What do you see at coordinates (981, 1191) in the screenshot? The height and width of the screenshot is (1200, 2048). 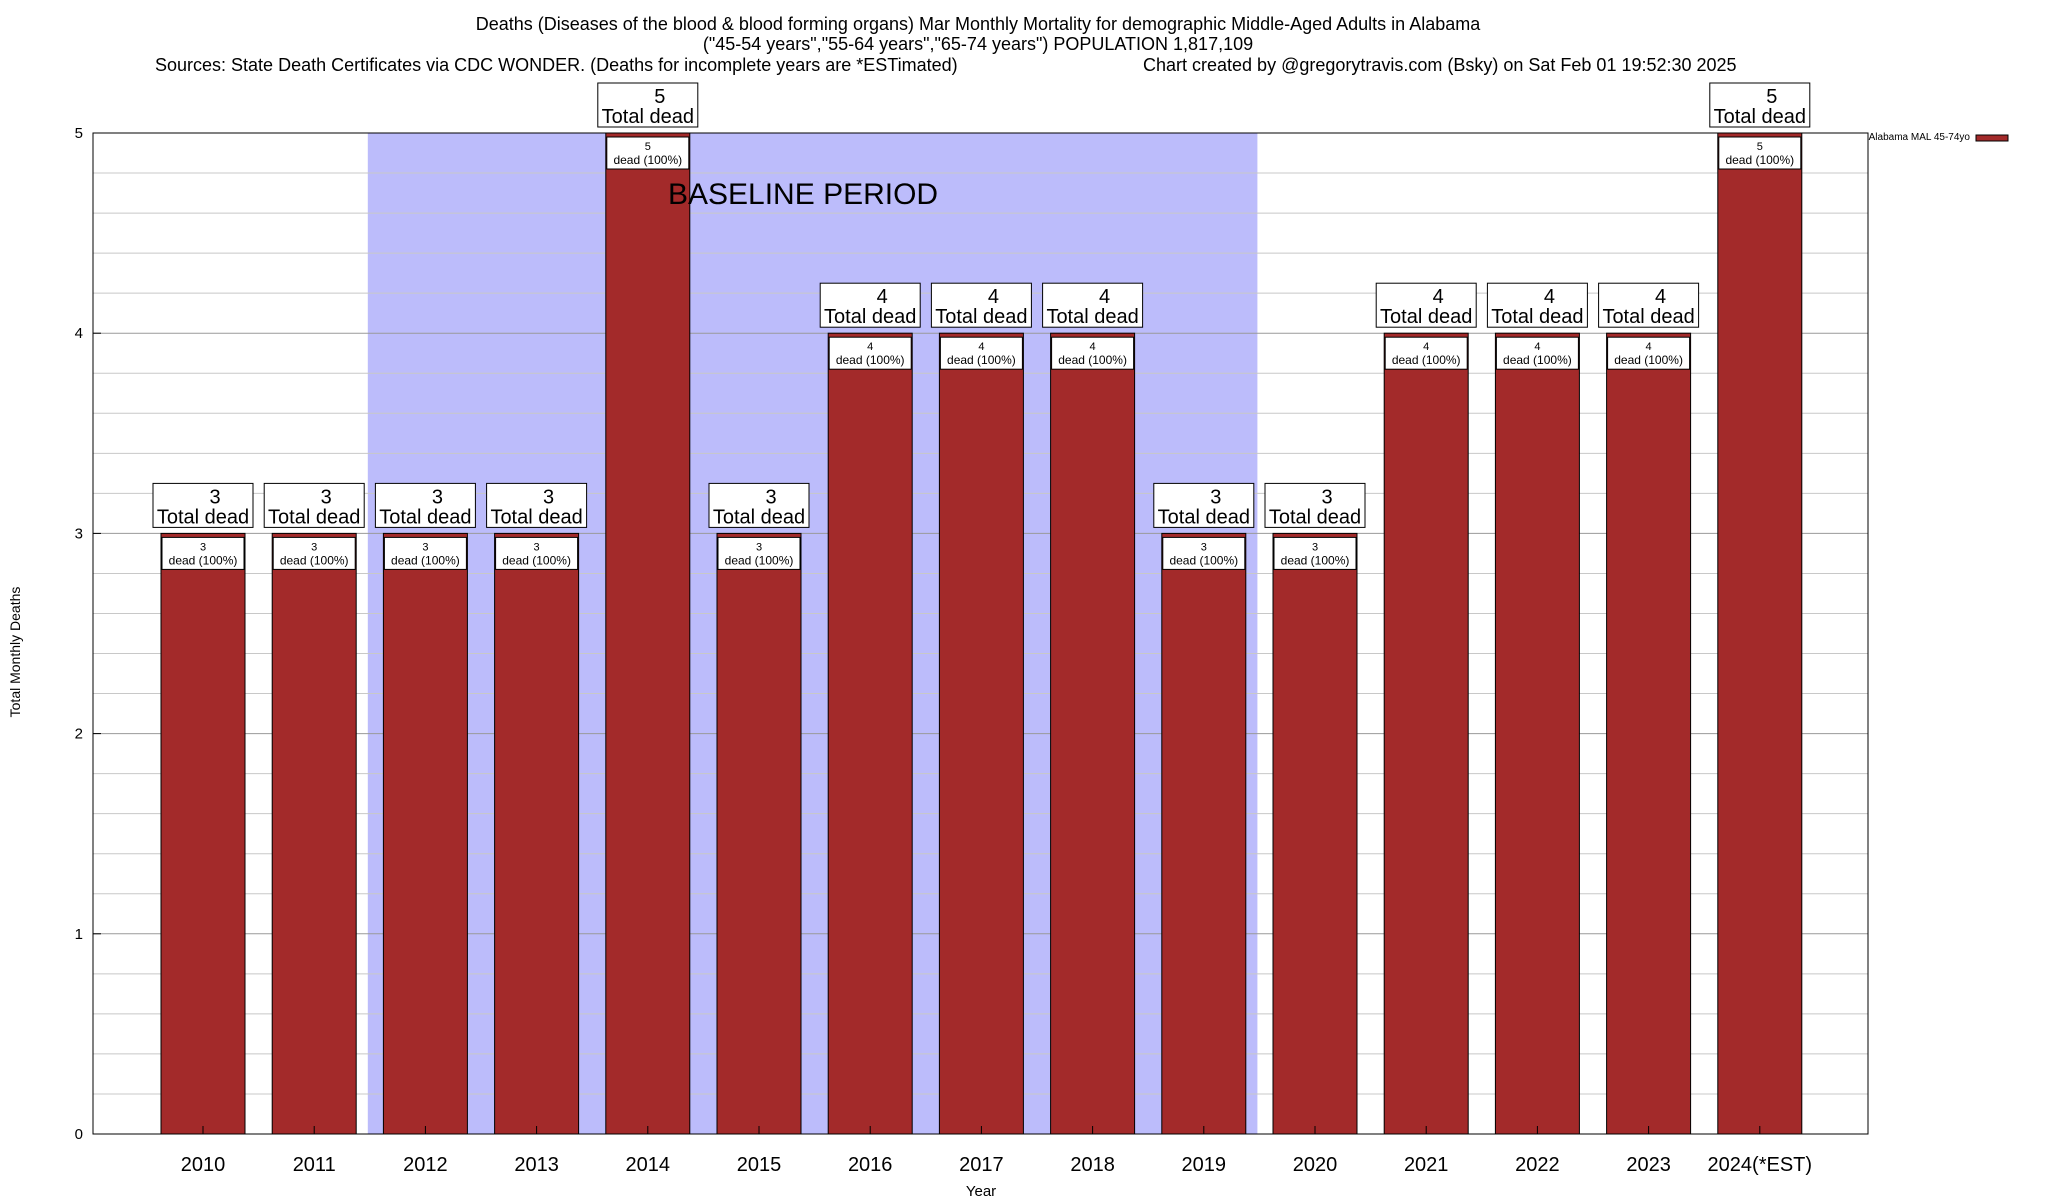 I see `x-axis-label: Year` at bounding box center [981, 1191].